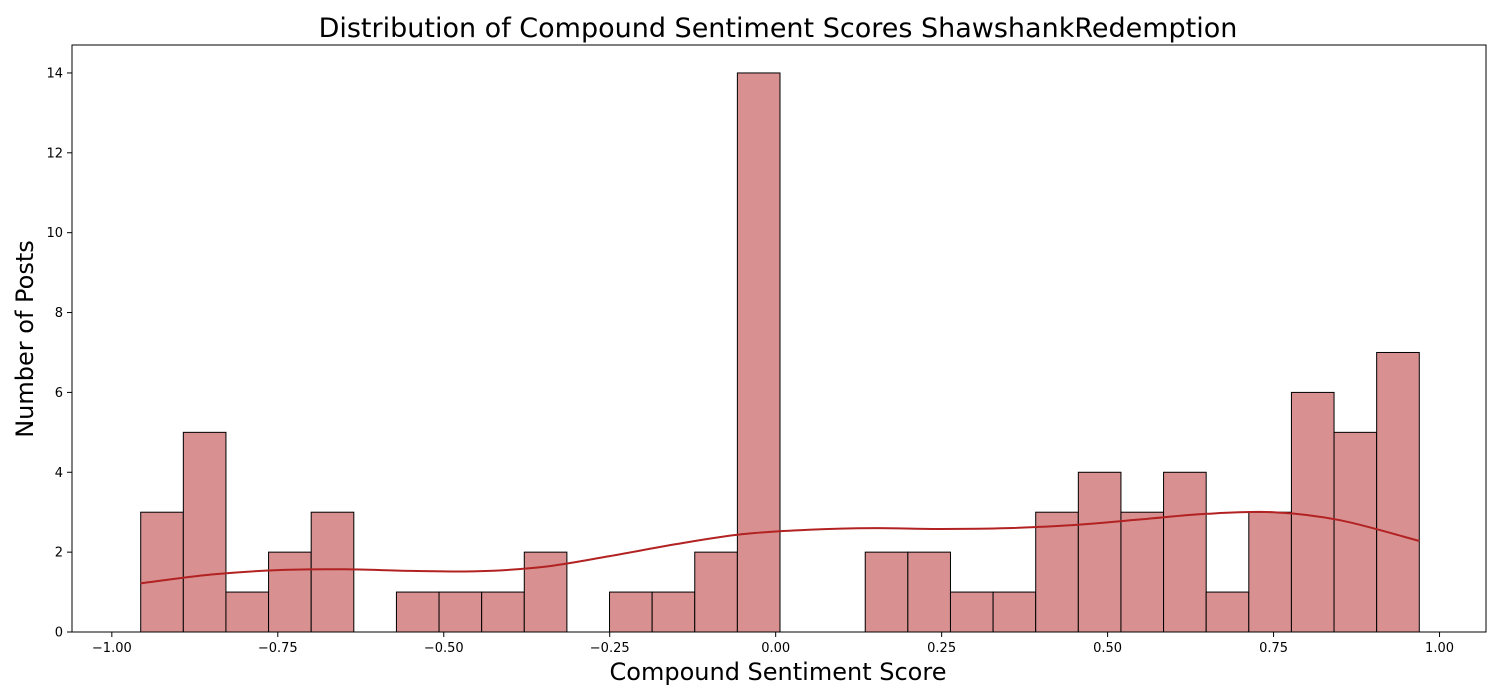  What do you see at coordinates (775, 648) in the screenshot?
I see `x-tick-label: 0.00` at bounding box center [775, 648].